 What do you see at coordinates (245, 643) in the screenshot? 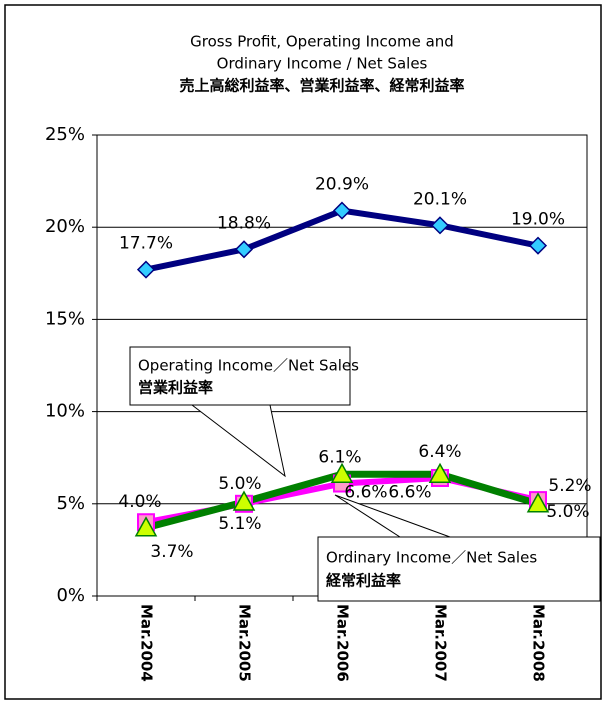
I see `x-tick-label: Mar.2005` at bounding box center [245, 643].